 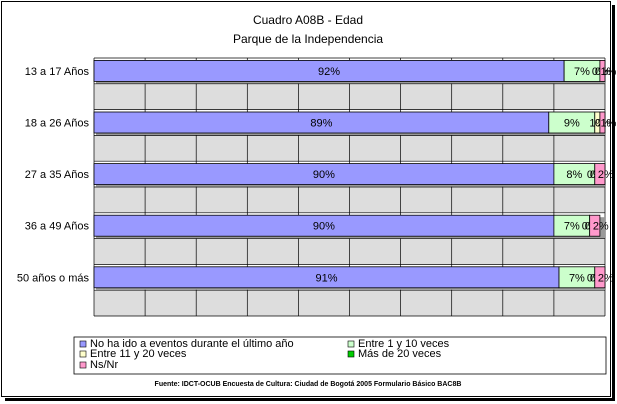 What do you see at coordinates (326, 278) in the screenshot?
I see `data-label: 91%` at bounding box center [326, 278].